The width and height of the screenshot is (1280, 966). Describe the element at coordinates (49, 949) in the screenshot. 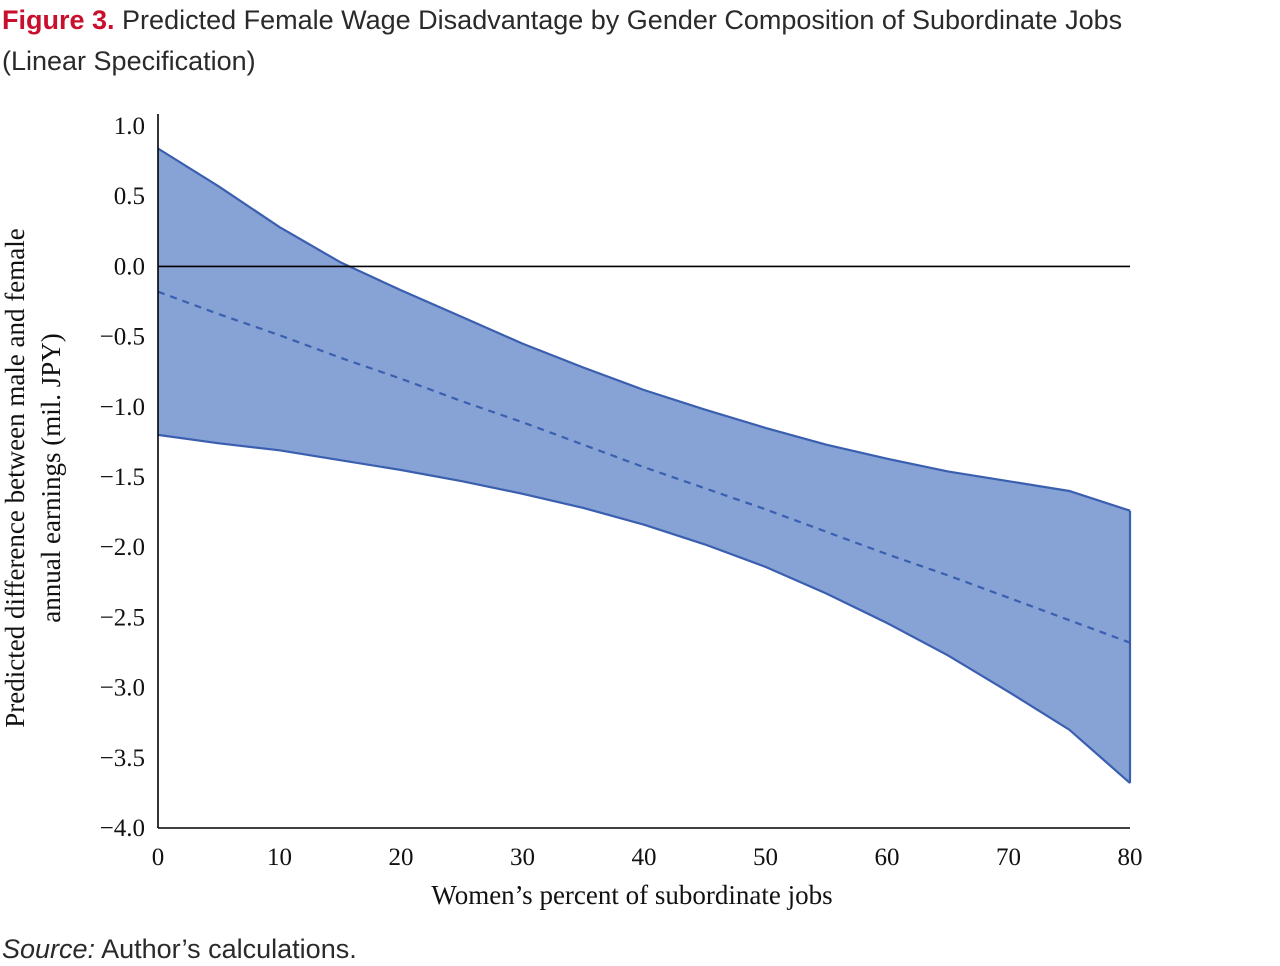

I see `source-label: Source:` at that location.